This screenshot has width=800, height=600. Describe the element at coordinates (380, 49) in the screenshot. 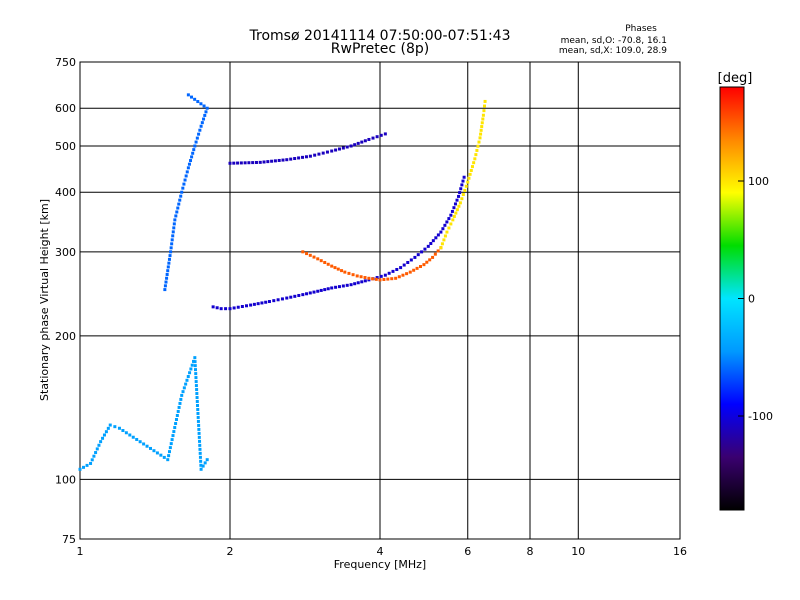

I see `chart-subtitle: RwPretec (8p)` at that location.